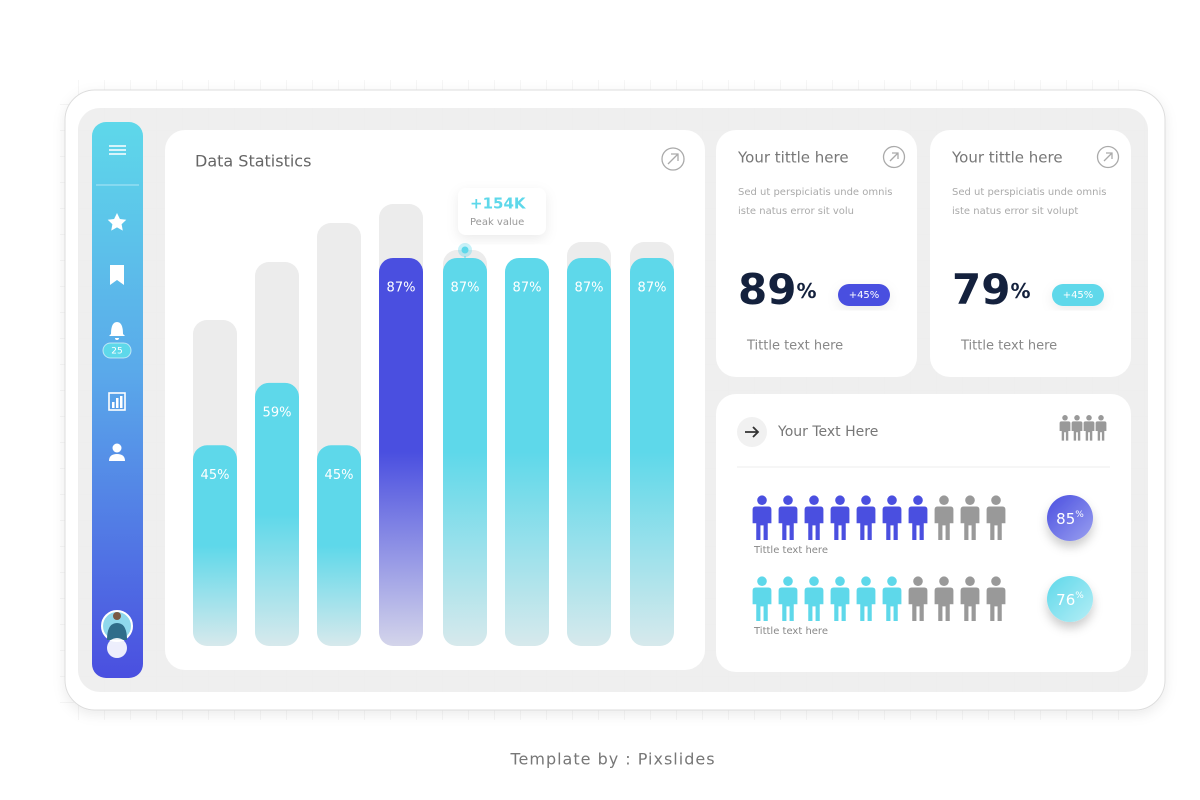  I want to click on arrow-icon, so click(752, 432).